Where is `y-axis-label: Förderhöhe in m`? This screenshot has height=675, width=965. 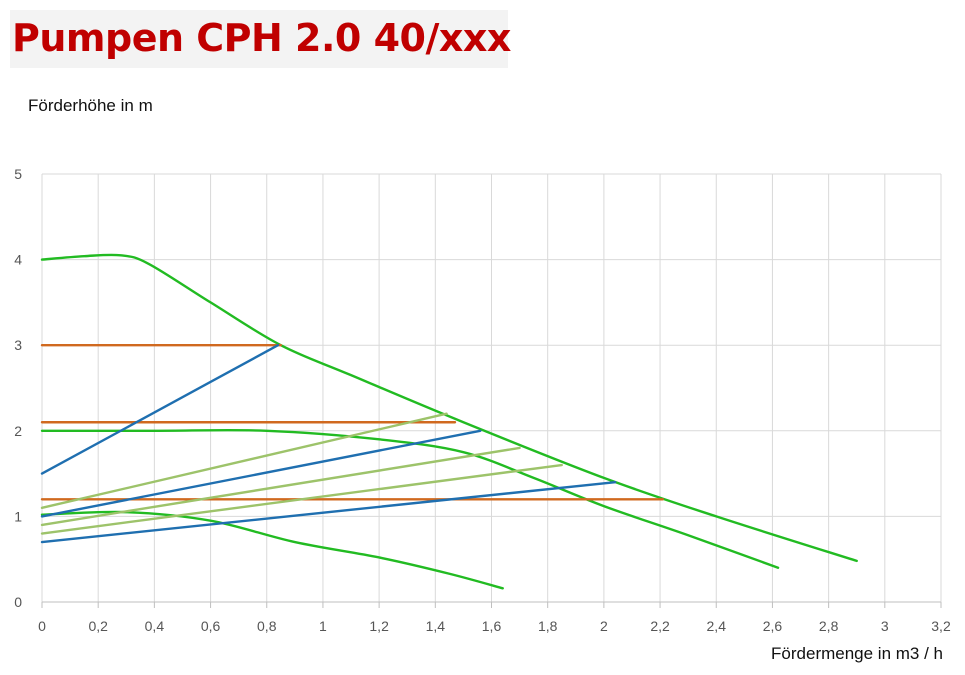 y-axis-label: Förderhöhe in m is located at coordinates (90, 105).